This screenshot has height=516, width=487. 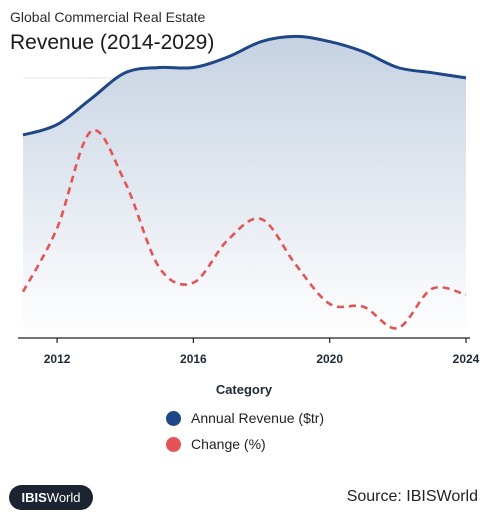 What do you see at coordinates (329, 359) in the screenshot?
I see `x-tick-label-2020: 2020` at bounding box center [329, 359].